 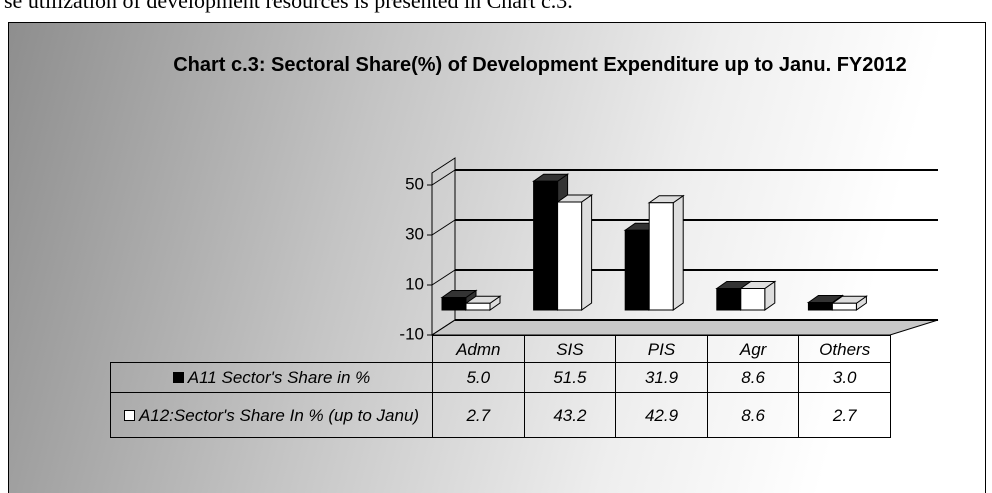 I want to click on value-label: 3.0, so click(x=844, y=377).